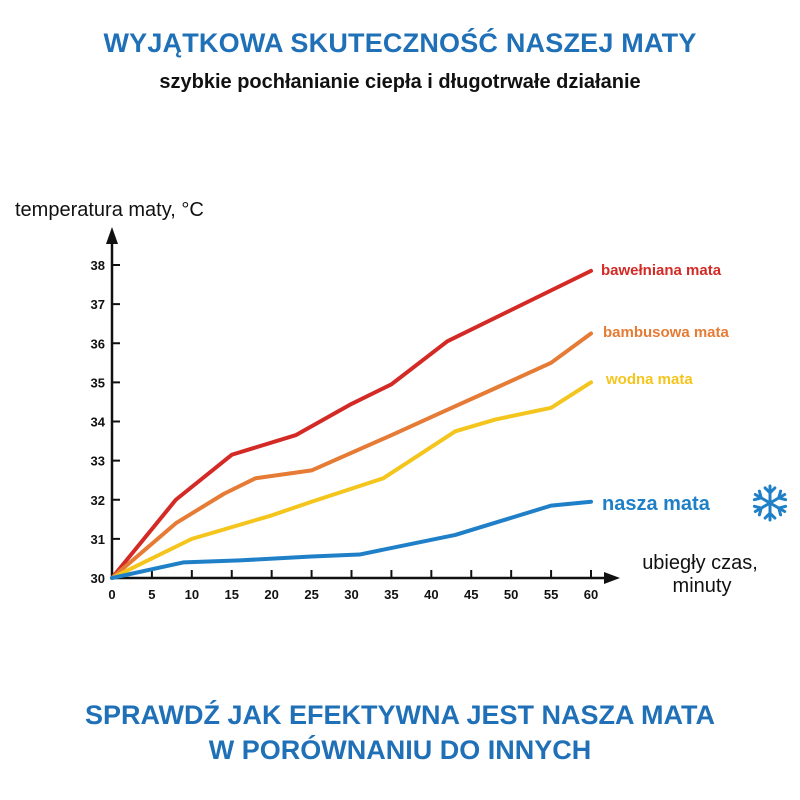  Describe the element at coordinates (98, 343) in the screenshot. I see `y-tick-label: 36` at that location.